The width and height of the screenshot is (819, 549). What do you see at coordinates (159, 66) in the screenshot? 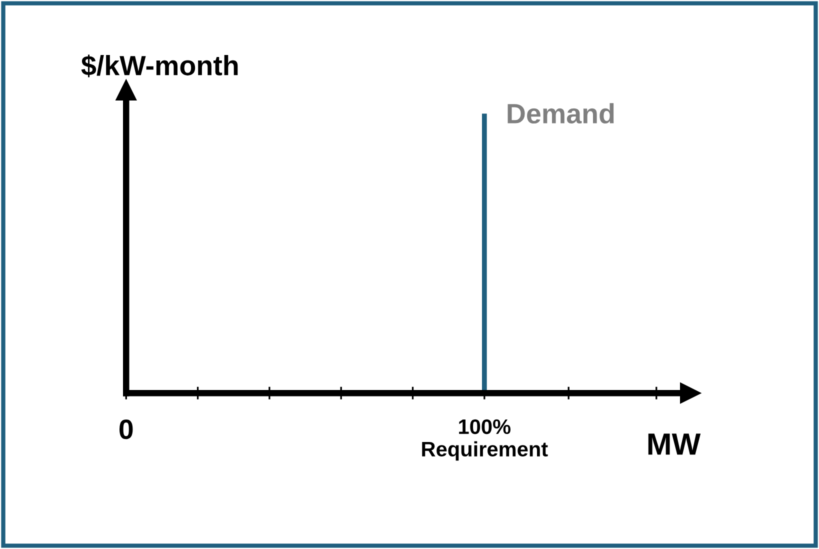
I see `y-axis-title: $/kW-month` at bounding box center [159, 66].